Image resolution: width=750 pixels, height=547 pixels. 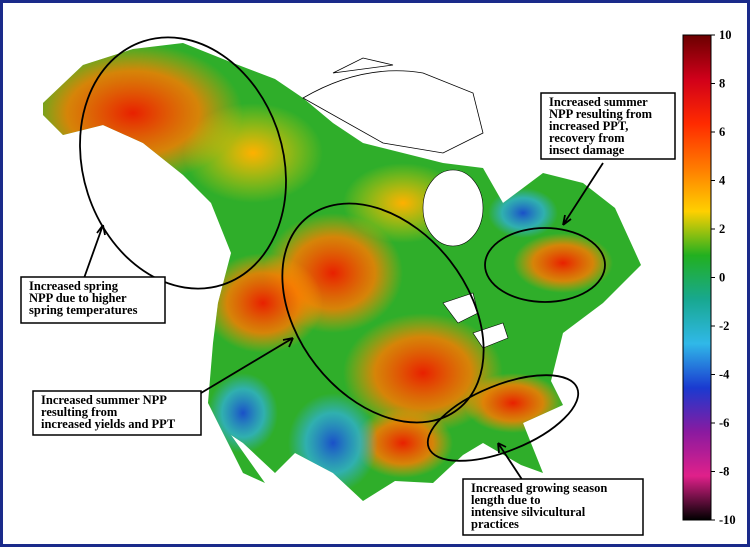 I want to click on tick-label: 6, so click(x=722, y=132).